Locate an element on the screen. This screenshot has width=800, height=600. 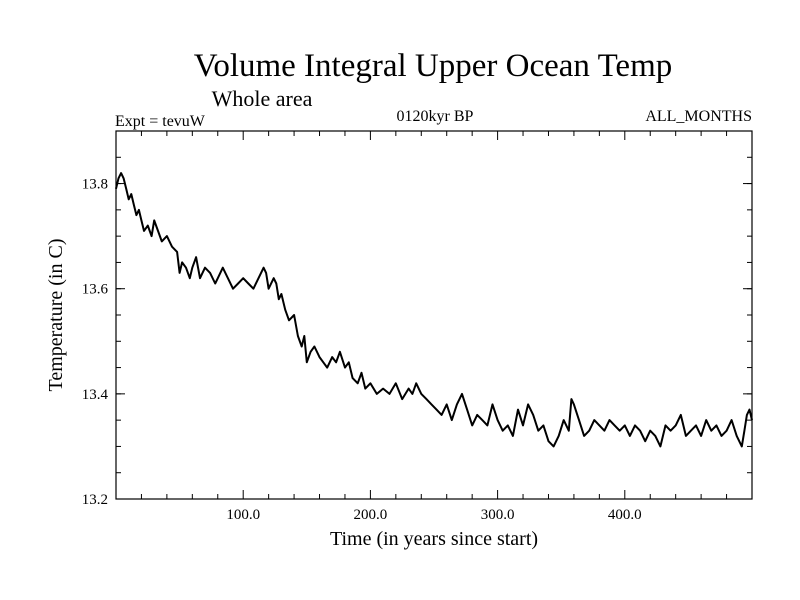
x-tick-label: 400.0 is located at coordinates (625, 515).